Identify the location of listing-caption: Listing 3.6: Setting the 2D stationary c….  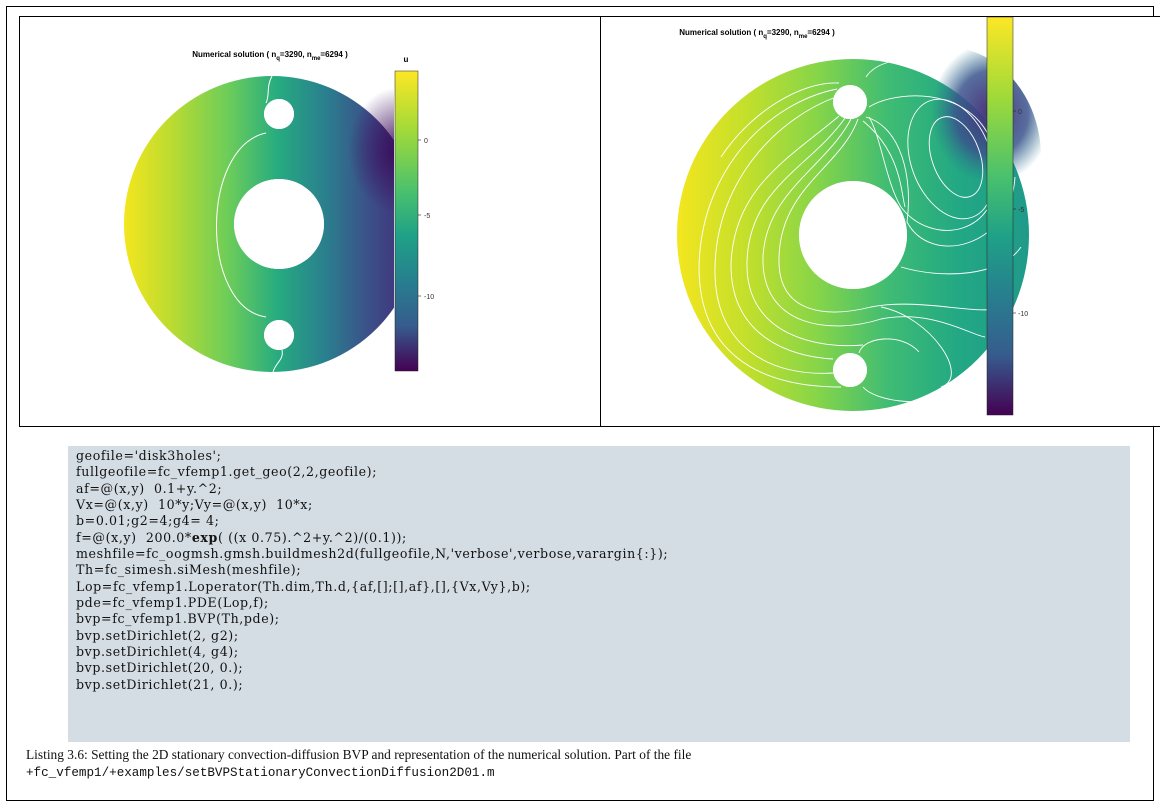
(586, 764).